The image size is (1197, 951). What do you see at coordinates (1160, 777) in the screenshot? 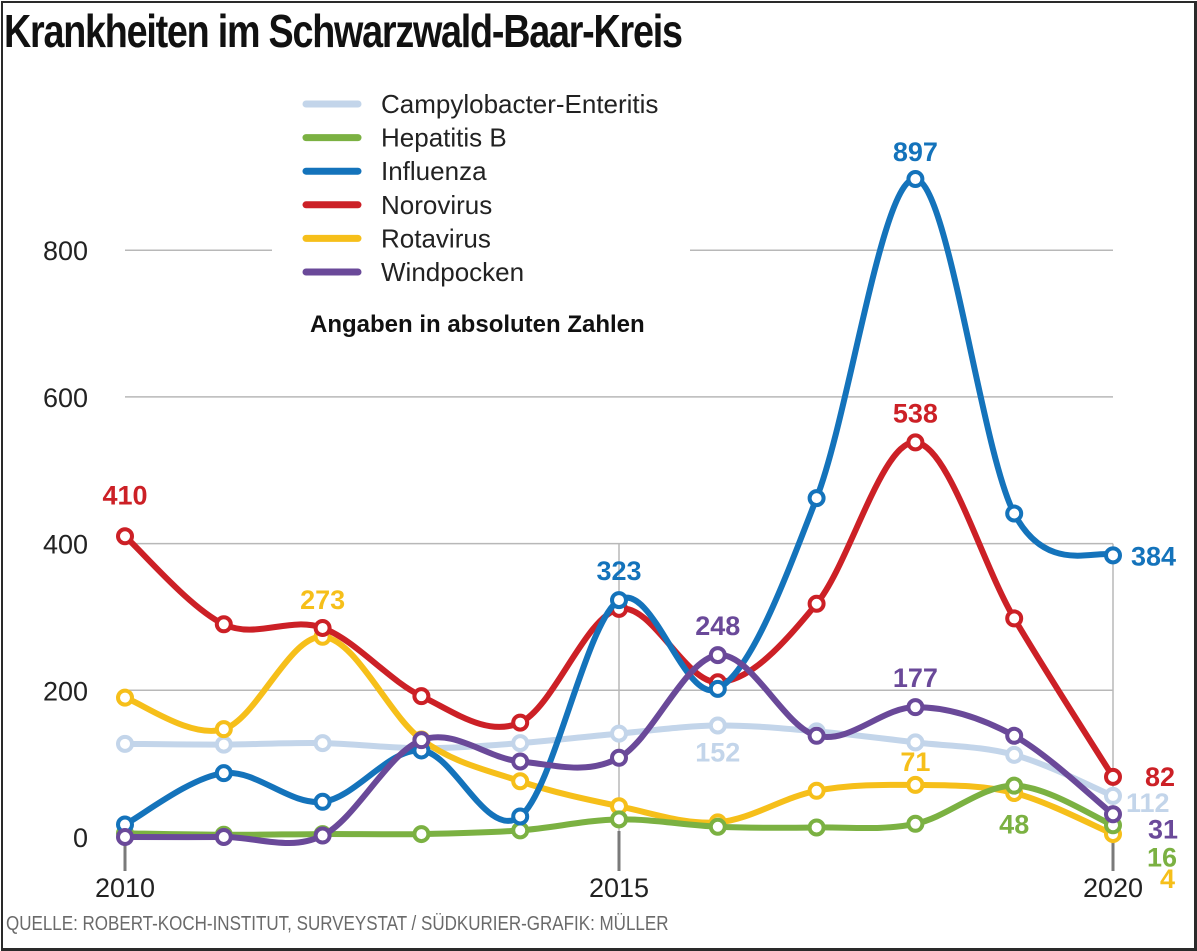
I see `data-label: 82` at bounding box center [1160, 777].